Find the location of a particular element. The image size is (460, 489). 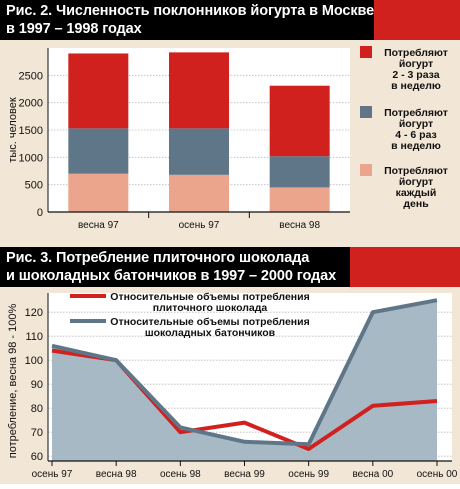

chart2-xtick-label: осень 98 is located at coordinates (180, 474).